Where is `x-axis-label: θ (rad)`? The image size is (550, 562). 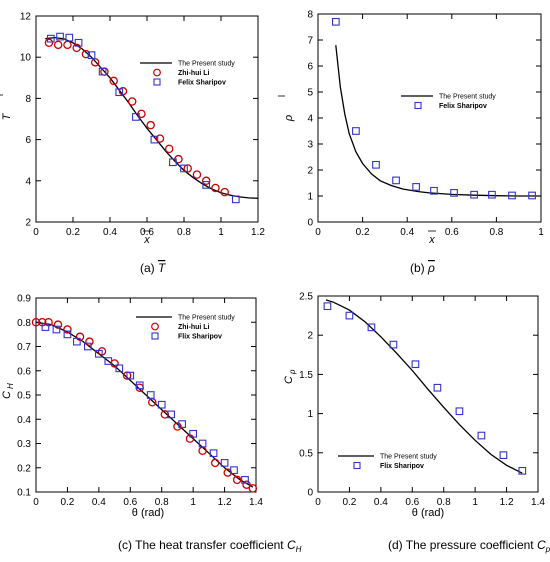 x-axis-label: θ (rad) is located at coordinates (428, 513).